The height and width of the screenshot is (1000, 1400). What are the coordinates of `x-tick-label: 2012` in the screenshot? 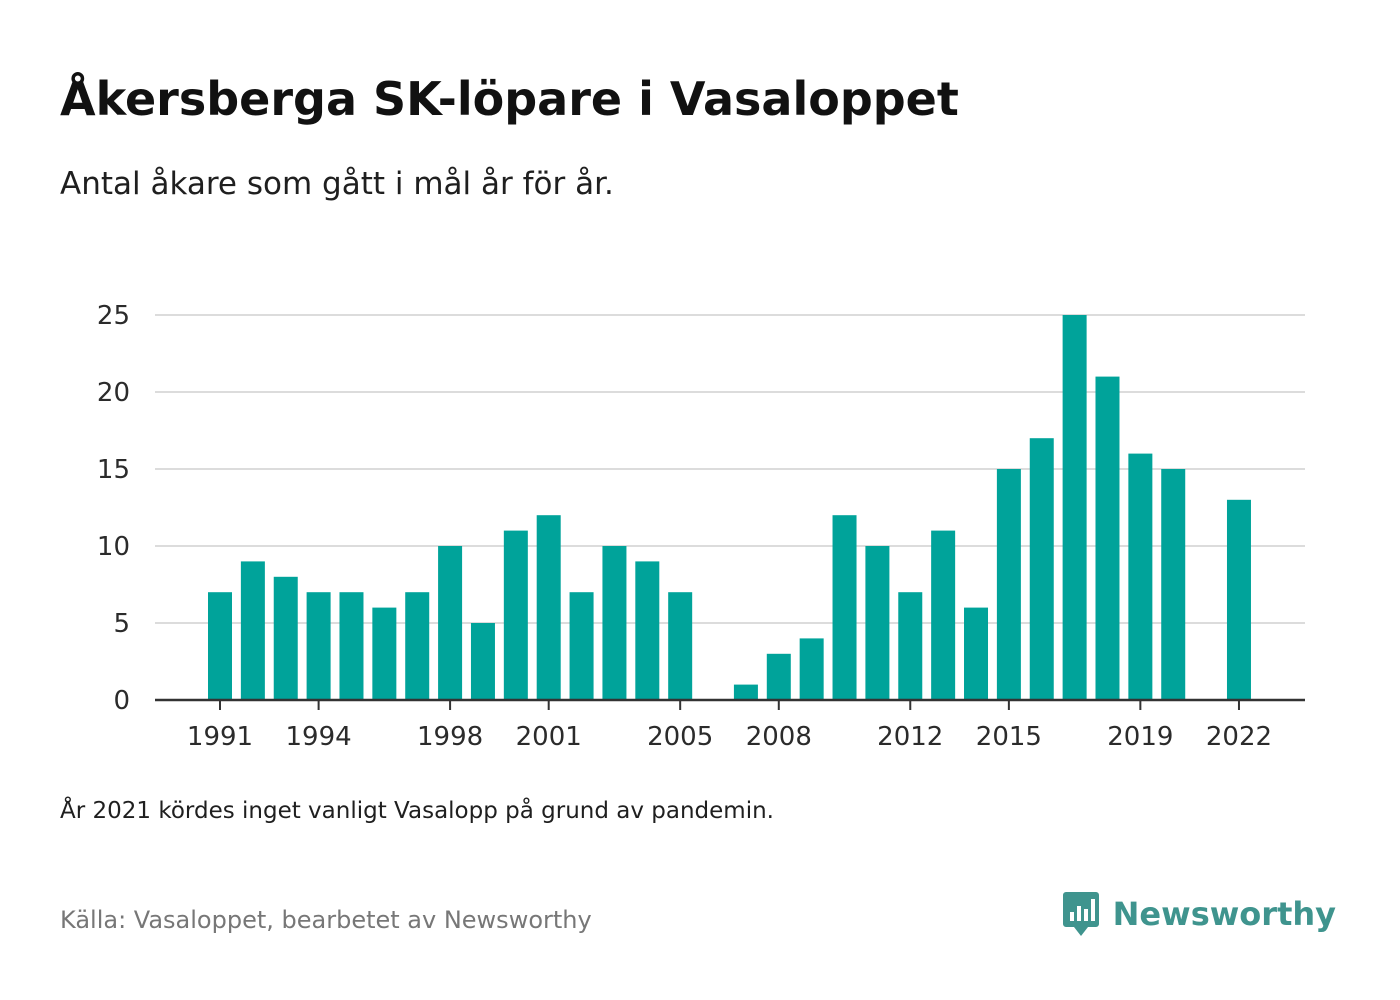 It's located at (910, 737).